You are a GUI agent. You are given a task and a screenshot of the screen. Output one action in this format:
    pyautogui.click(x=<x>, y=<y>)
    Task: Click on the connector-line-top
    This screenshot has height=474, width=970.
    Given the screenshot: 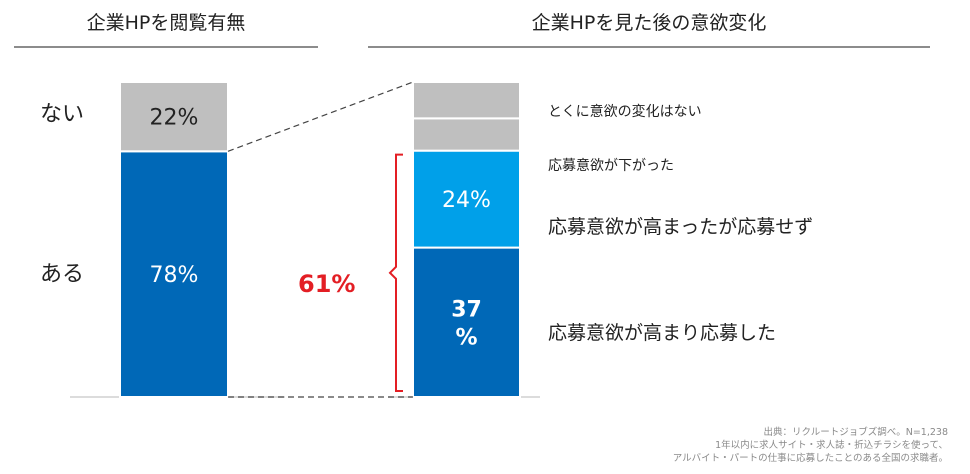 What is the action you would take?
    pyautogui.click(x=320, y=116)
    